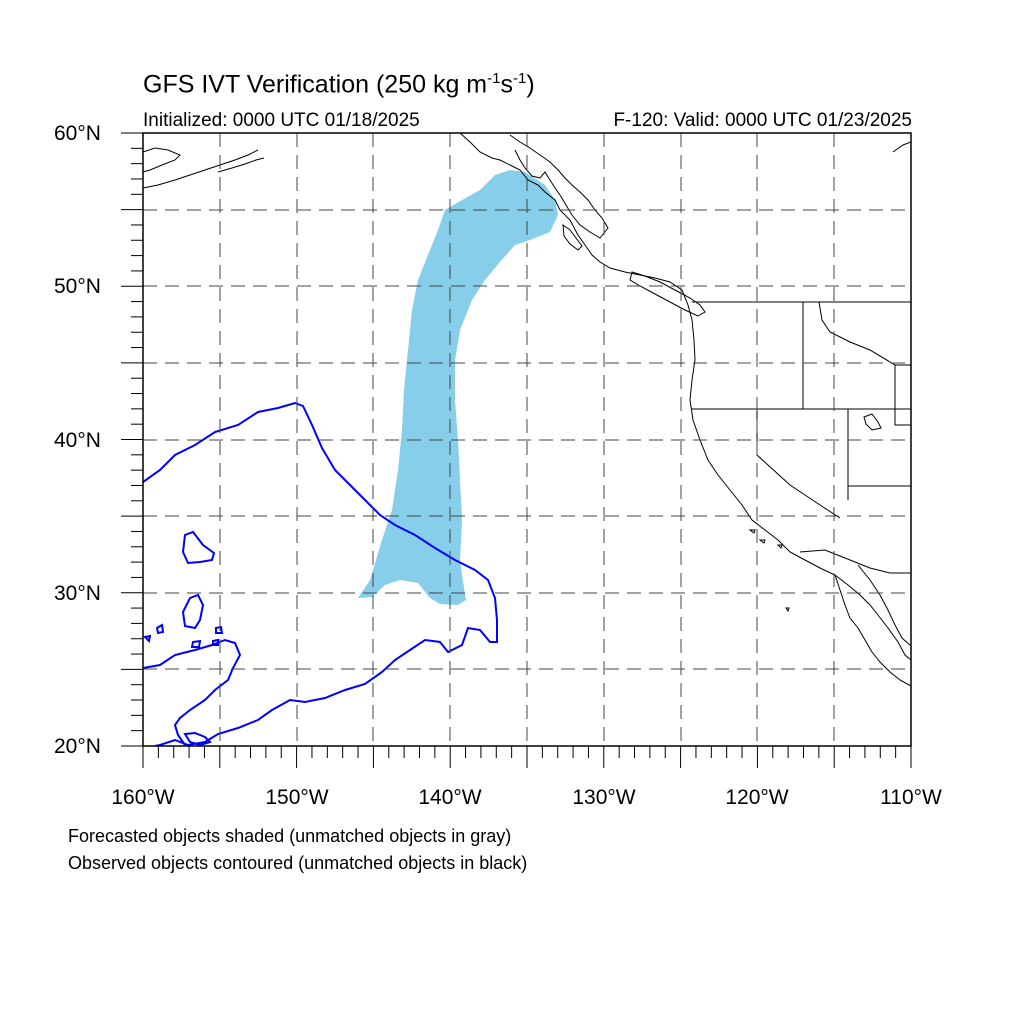 The height and width of the screenshot is (1024, 1024). I want to click on vancouver-island, so click(667, 294).